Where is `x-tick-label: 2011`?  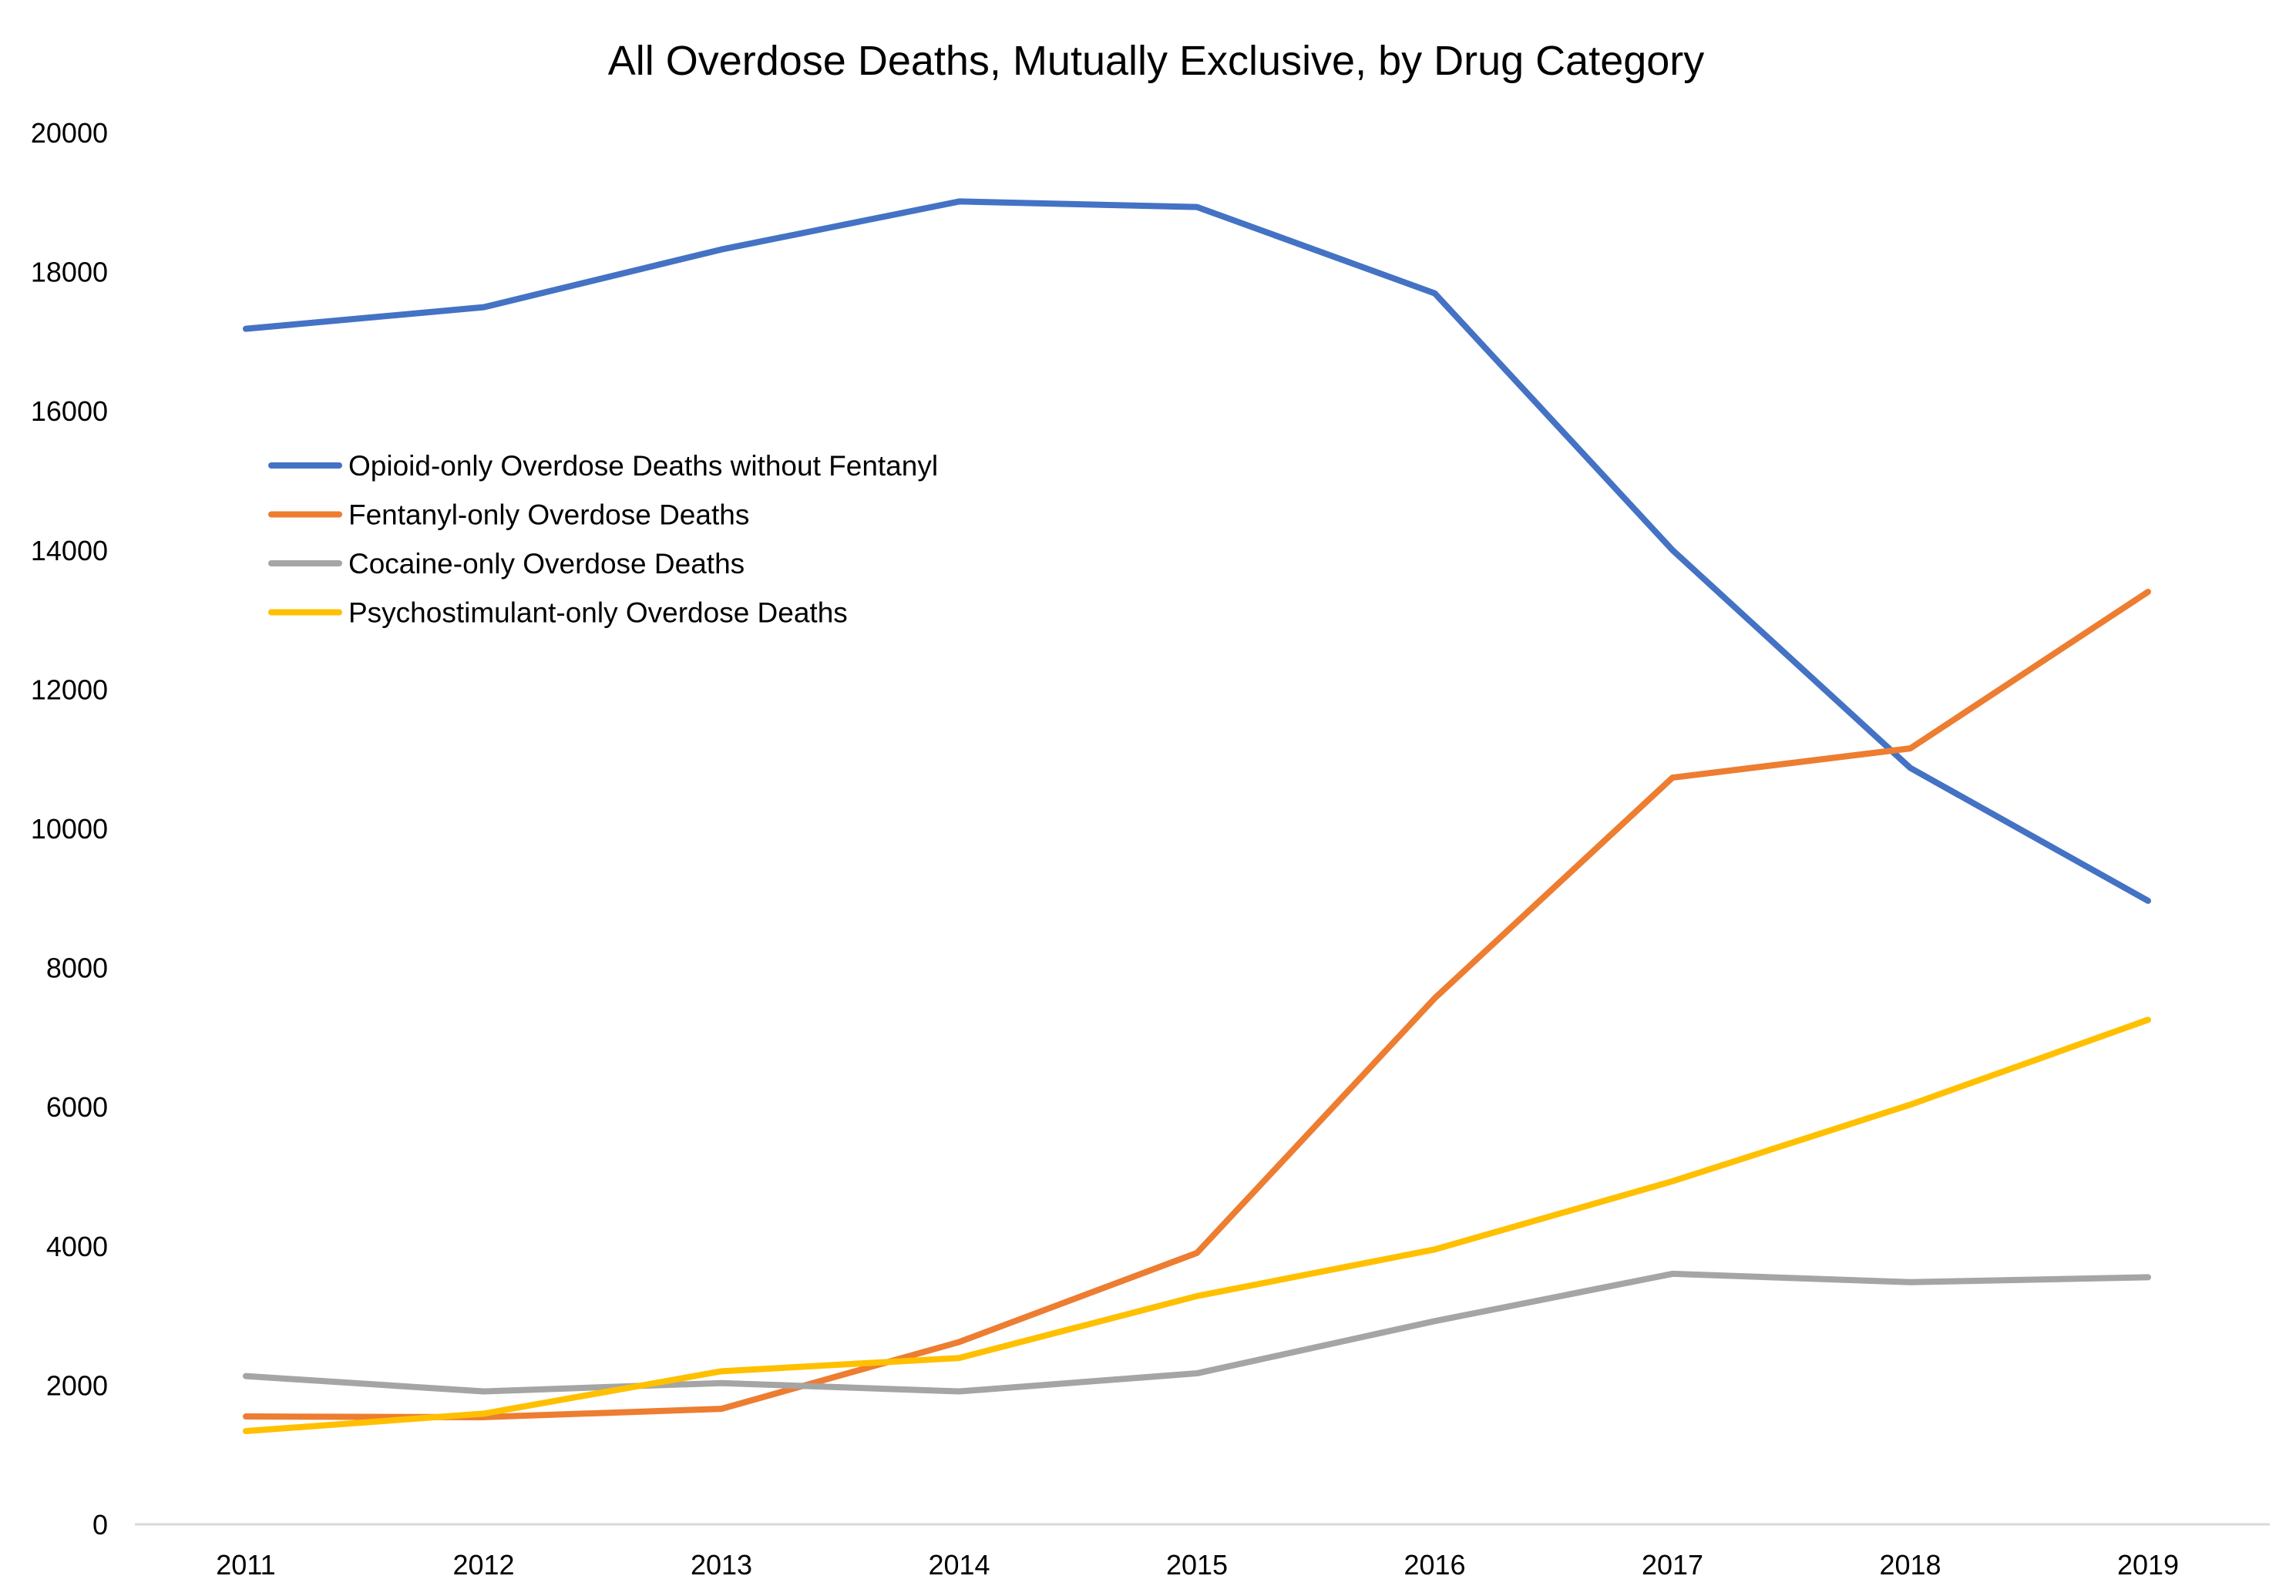 x-tick-label: 2011 is located at coordinates (246, 1565).